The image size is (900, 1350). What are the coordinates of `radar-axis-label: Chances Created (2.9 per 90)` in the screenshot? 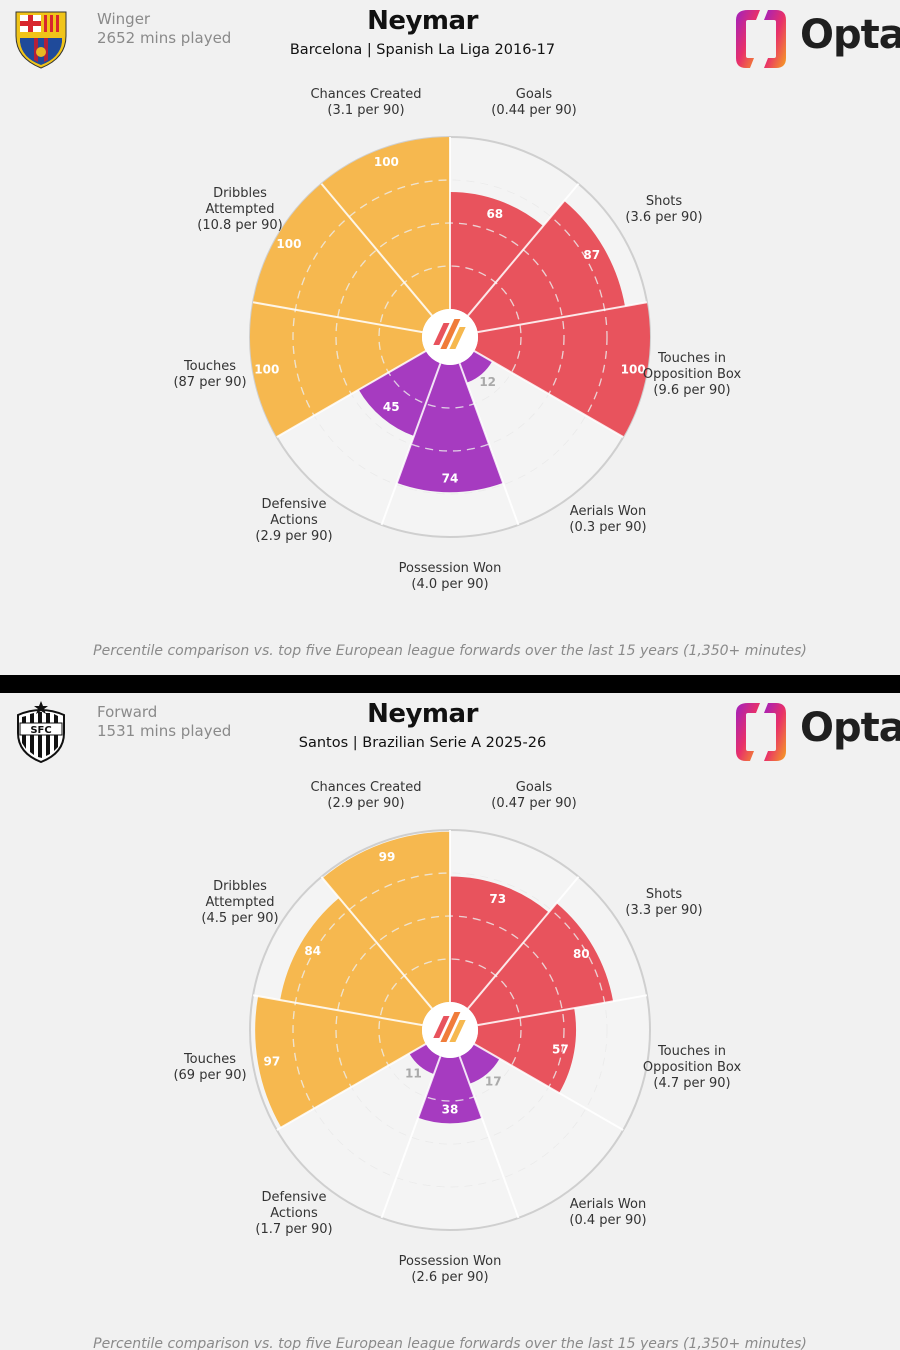 It's located at (365, 795).